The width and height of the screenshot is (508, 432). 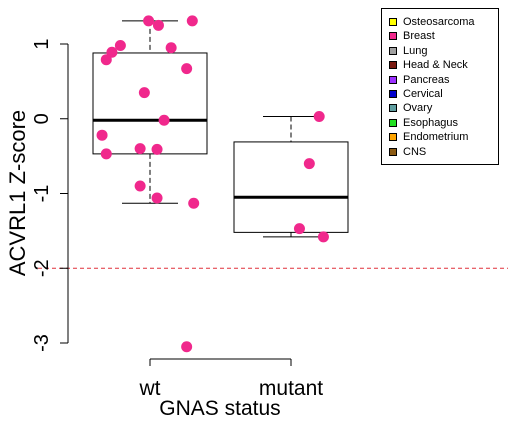 What do you see at coordinates (42, 343) in the screenshot?
I see `y-tick-label: -3` at bounding box center [42, 343].